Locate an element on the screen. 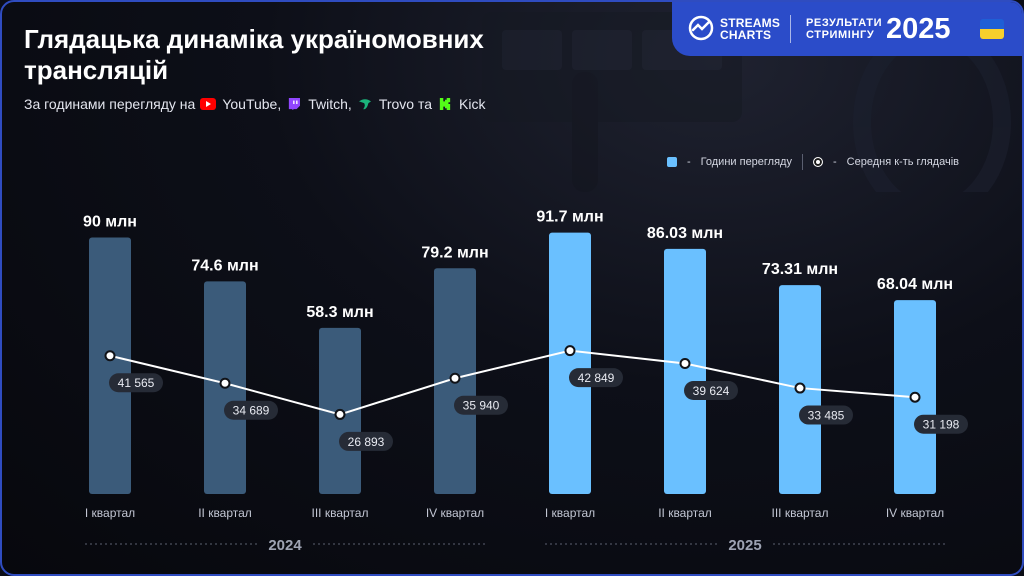 The width and height of the screenshot is (1024, 576). platform-youtube: YouTube, is located at coordinates (240, 104).